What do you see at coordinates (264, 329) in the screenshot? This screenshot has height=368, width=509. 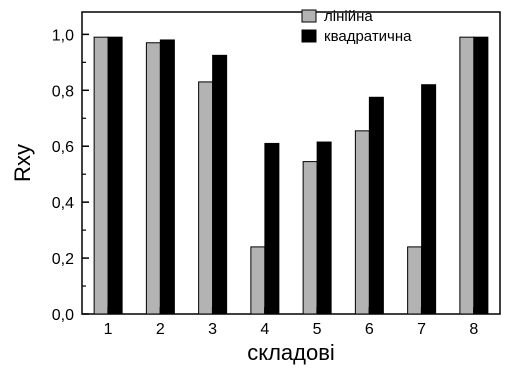 I see `x-tick-label: 4` at bounding box center [264, 329].